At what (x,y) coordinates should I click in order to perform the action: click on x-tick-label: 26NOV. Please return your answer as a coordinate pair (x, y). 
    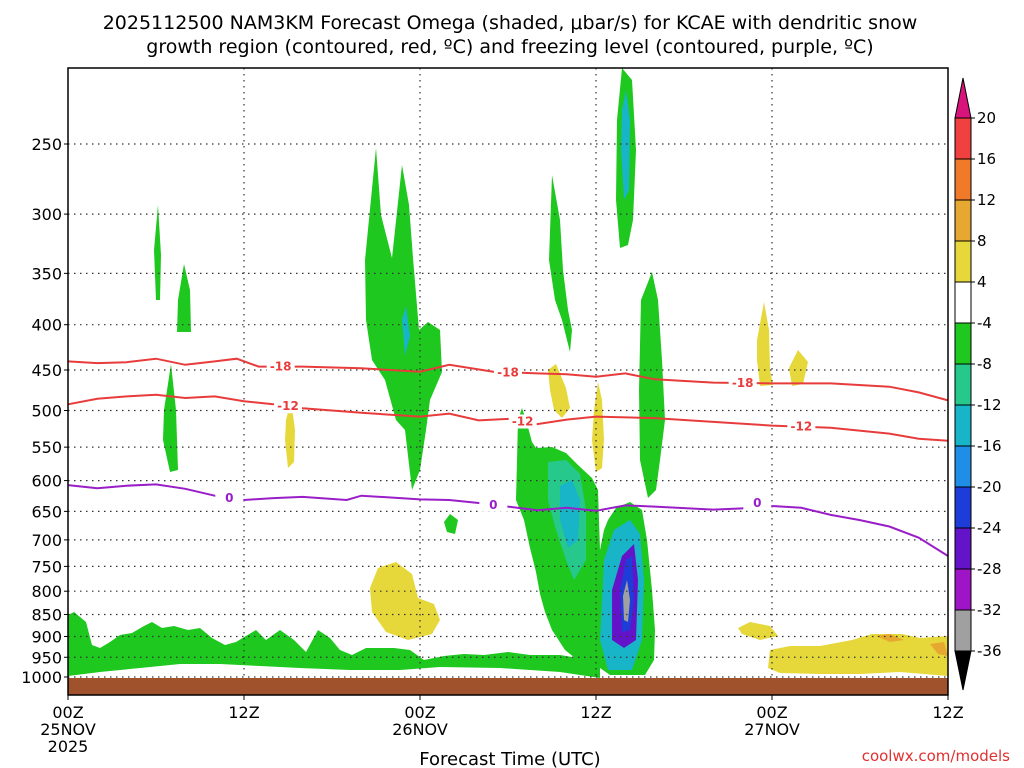
    Looking at the image, I should click on (420, 729).